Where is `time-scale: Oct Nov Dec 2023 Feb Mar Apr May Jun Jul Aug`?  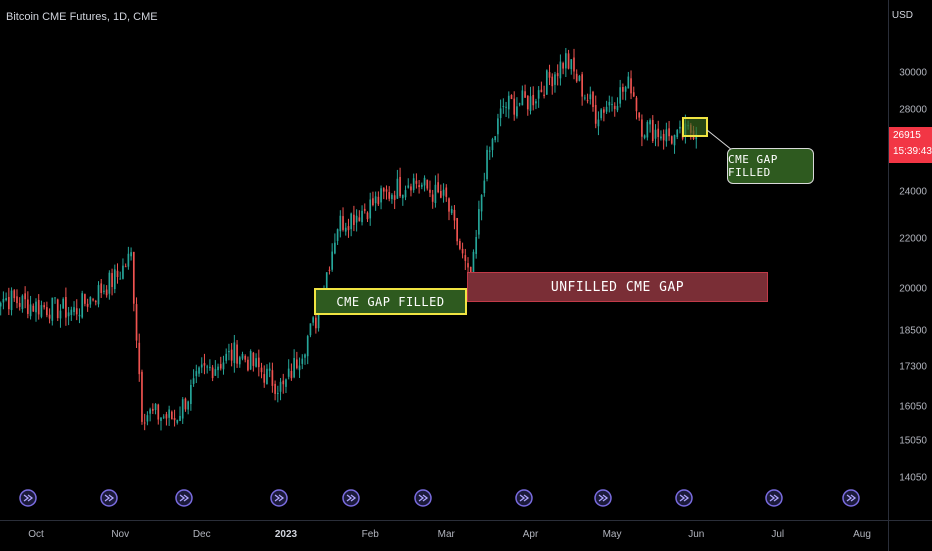 time-scale: Oct Nov Dec 2023 Feb Mar Apr May Jun Jul Aug is located at coordinates (444, 535).